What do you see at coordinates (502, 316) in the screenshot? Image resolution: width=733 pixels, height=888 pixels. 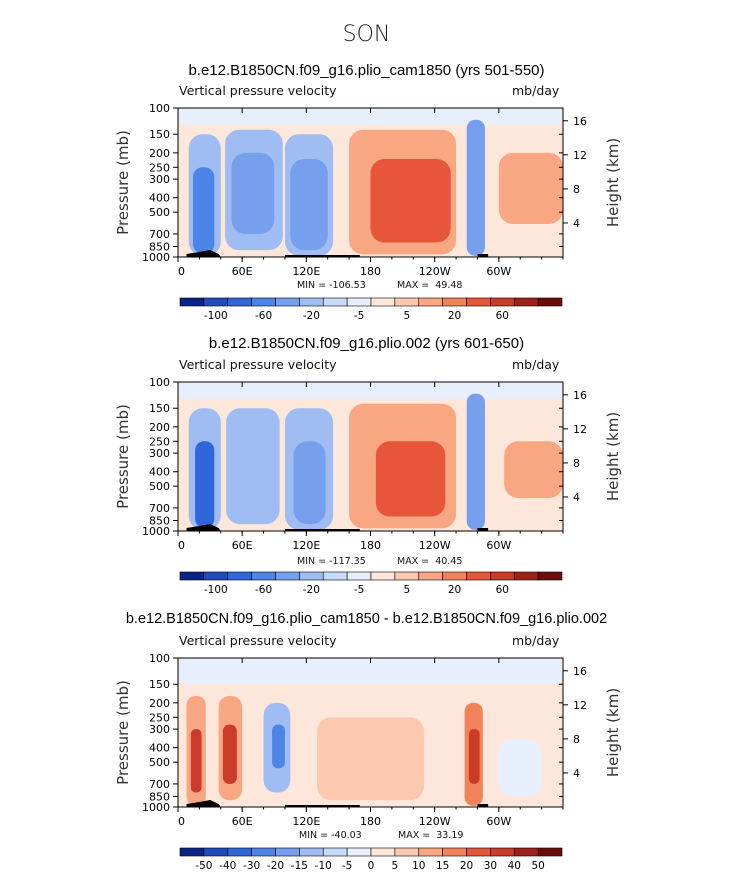 I see `colorbar-label: 60` at bounding box center [502, 316].